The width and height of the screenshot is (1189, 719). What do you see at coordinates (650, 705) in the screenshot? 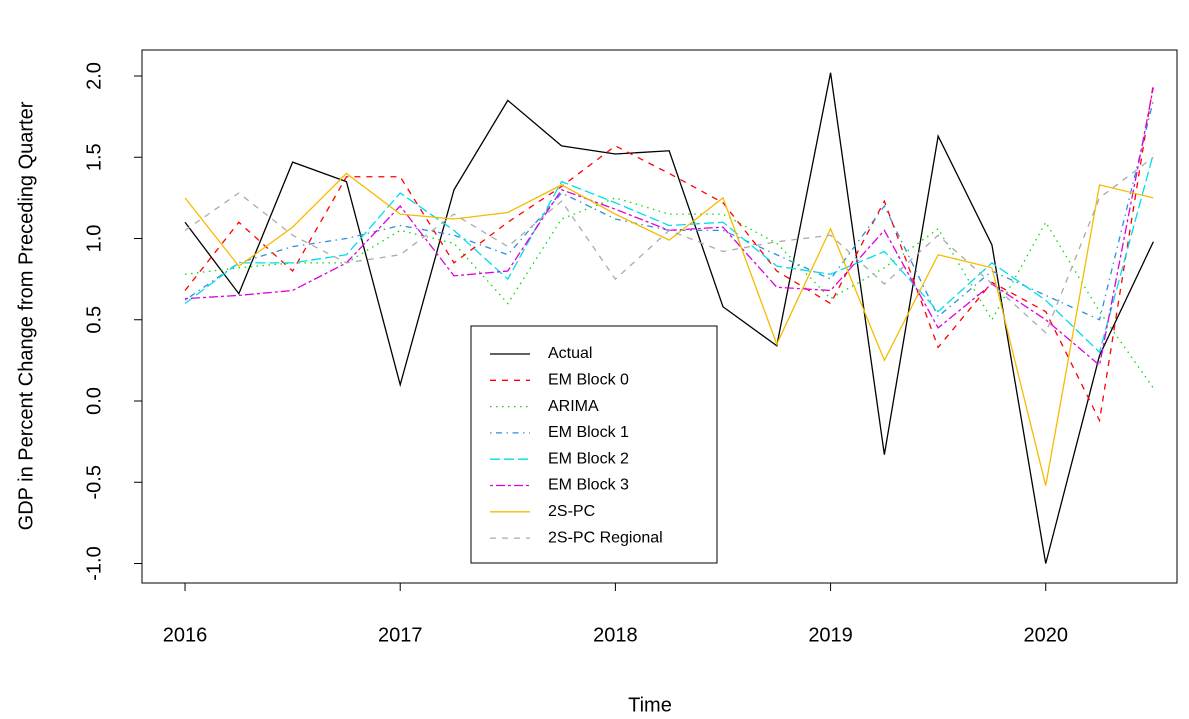
I see `x-axis-label: Time` at bounding box center [650, 705].